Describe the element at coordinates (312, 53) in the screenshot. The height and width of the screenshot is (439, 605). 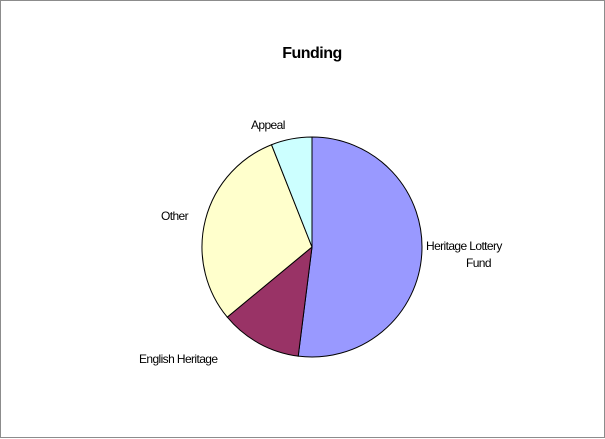
I see `chart-title: Funding` at that location.